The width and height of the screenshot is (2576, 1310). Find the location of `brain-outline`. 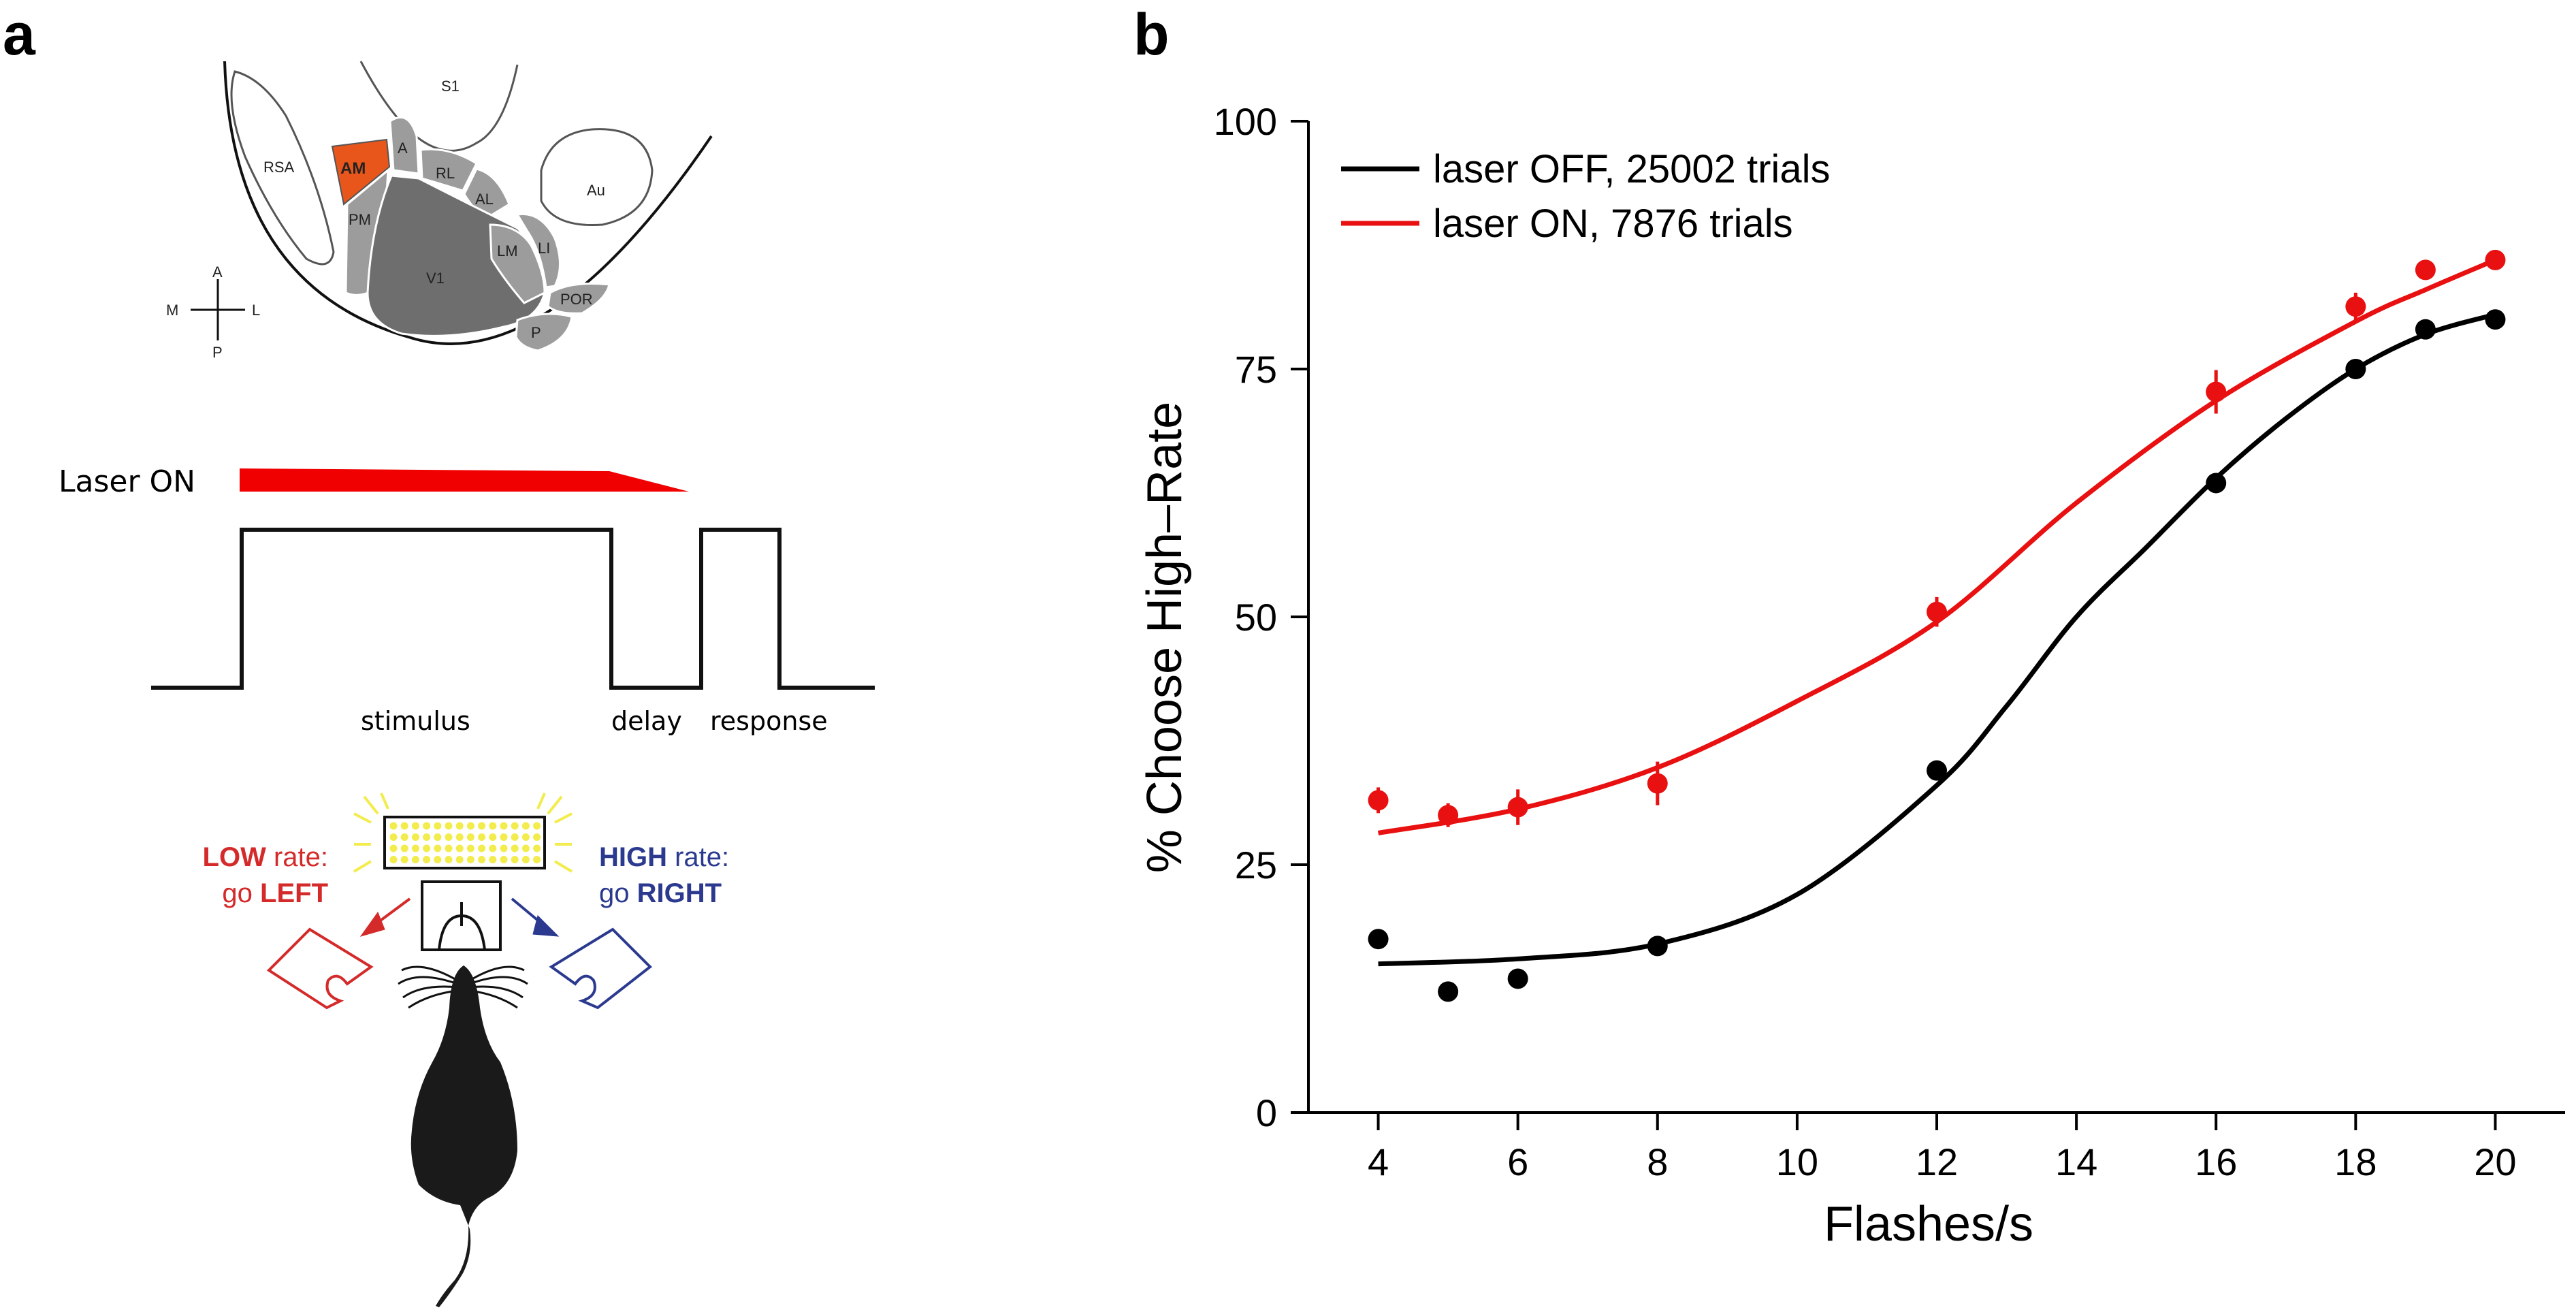

brain-outline is located at coordinates (468, 203).